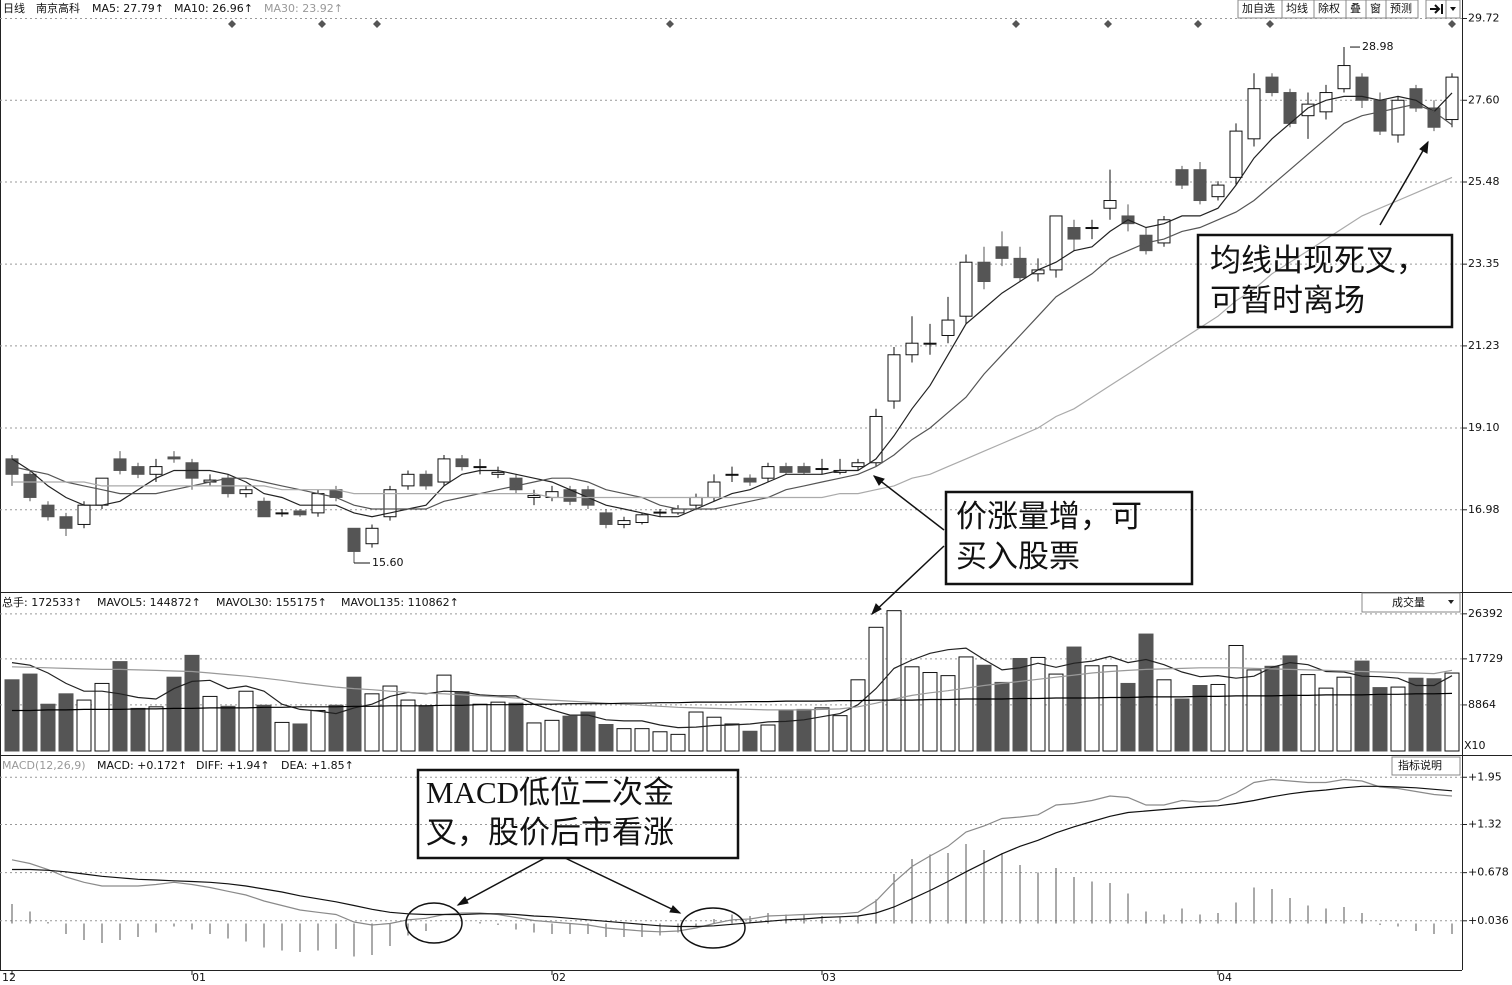 Image resolution: width=1512 pixels, height=985 pixels. I want to click on toolbar-label: 叠, so click(1355, 8).